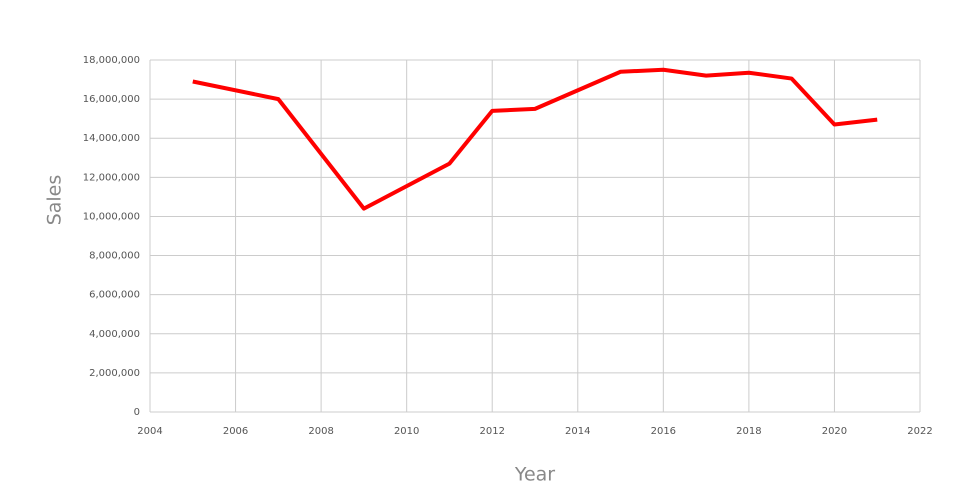 The height and width of the screenshot is (500, 960). I want to click on x-tick-label: 2016, so click(663, 431).